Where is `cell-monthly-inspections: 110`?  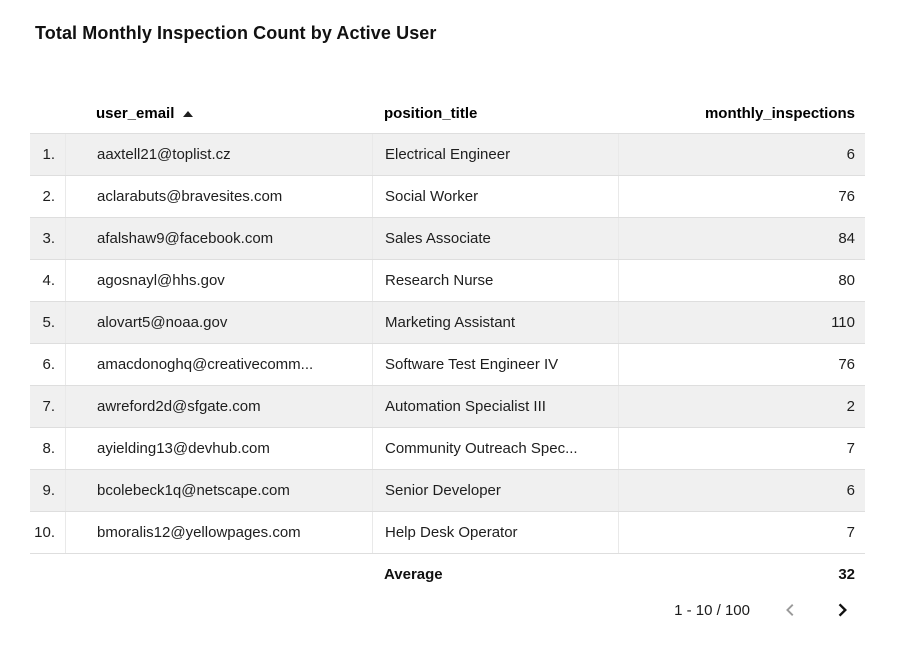 cell-monthly-inspections: 110 is located at coordinates (741, 322).